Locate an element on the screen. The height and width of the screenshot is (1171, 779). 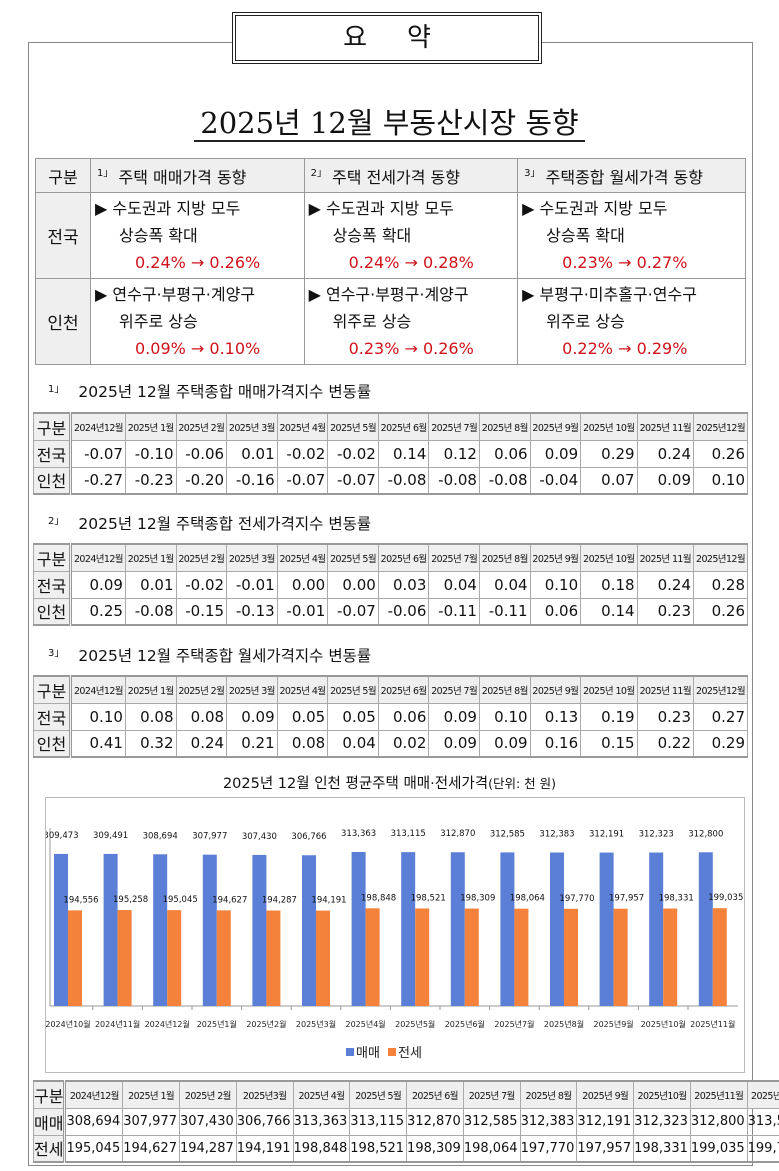
table-cell: 0.06 is located at coordinates (403, 716).